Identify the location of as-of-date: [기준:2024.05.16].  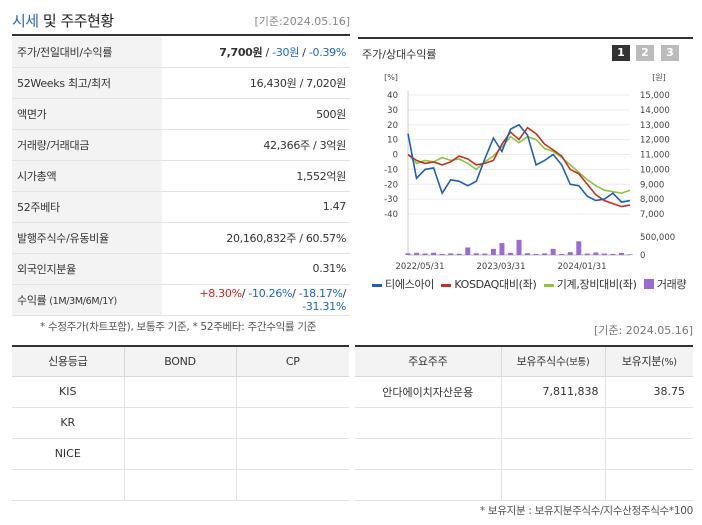
(302, 21).